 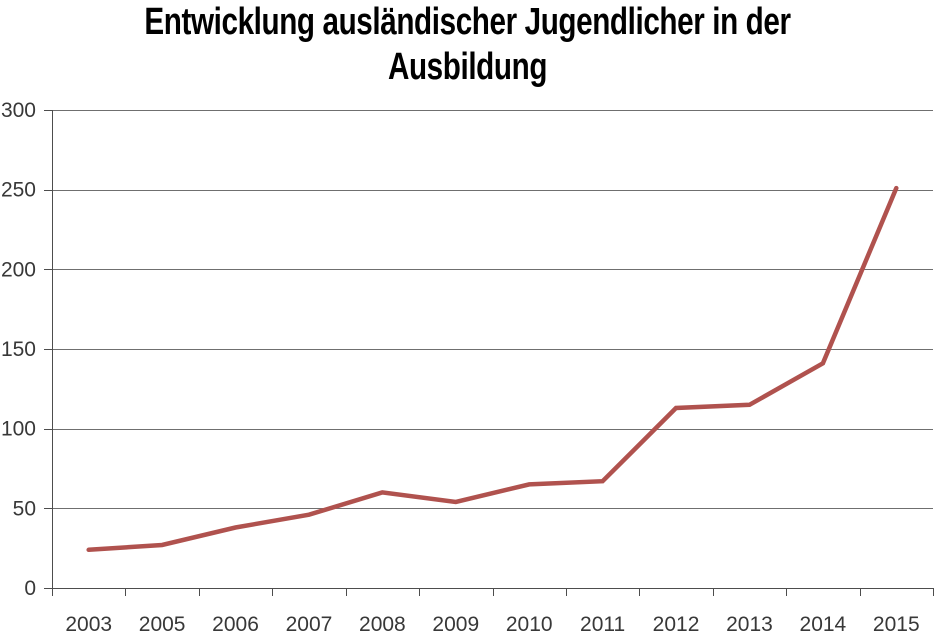 I want to click on x-axis-label: 2003, so click(x=88, y=624).